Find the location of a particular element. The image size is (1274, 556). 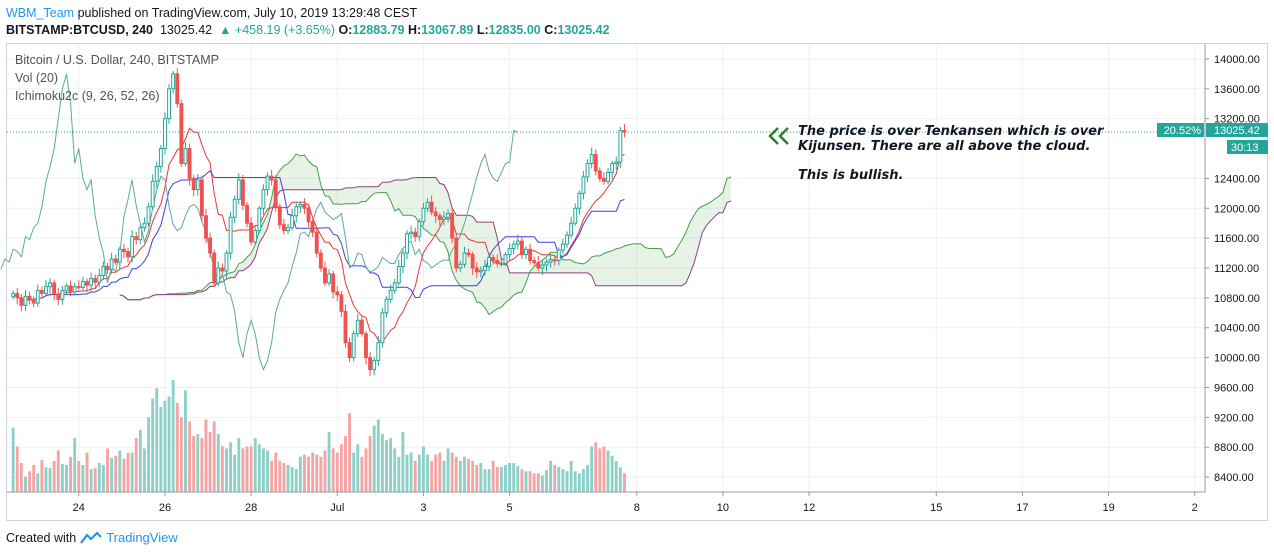

price-tick-label: 8800.00 is located at coordinates (1234, 448).